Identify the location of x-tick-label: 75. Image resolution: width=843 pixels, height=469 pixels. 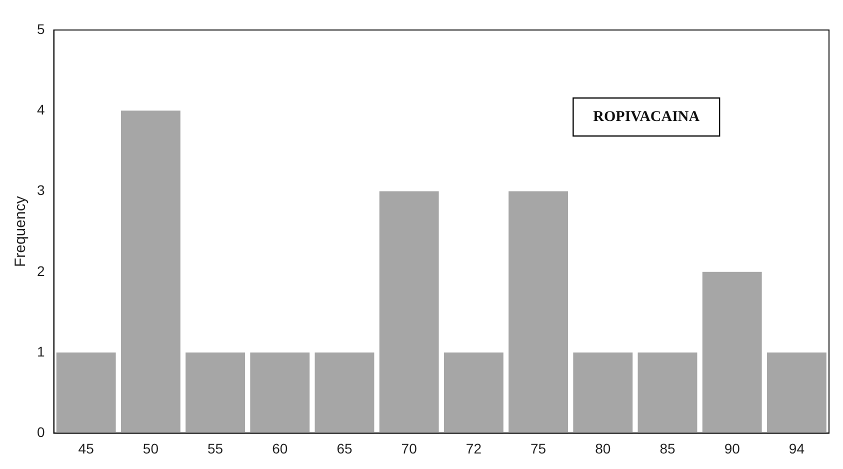
(538, 448).